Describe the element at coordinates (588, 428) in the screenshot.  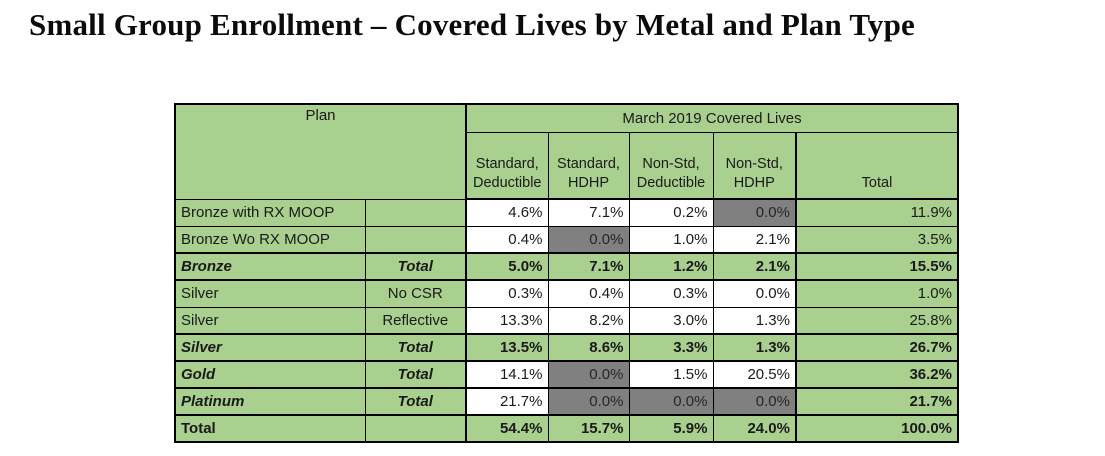
I see `value-cell: 15.7%` at that location.